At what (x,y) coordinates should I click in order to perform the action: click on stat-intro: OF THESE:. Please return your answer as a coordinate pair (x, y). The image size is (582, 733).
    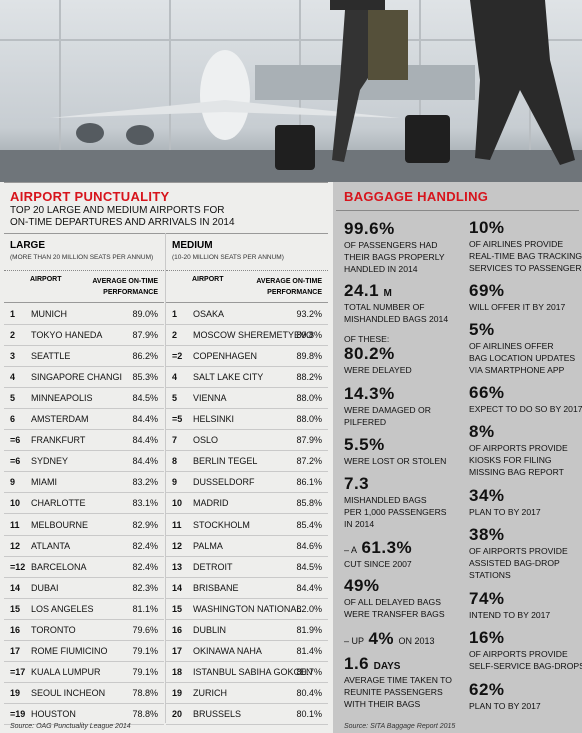
    Looking at the image, I should click on (367, 339).